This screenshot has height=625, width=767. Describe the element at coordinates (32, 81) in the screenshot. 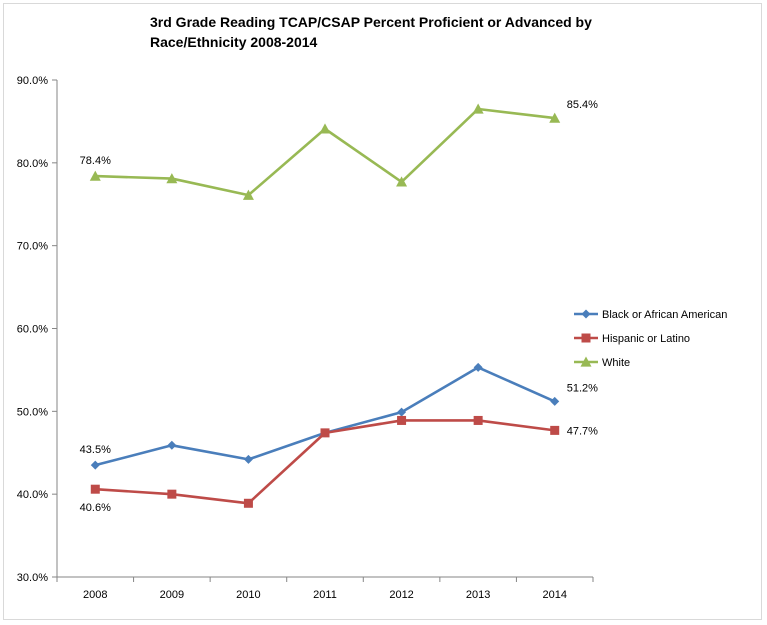

I see `y-tick-label: 90.0%` at that location.